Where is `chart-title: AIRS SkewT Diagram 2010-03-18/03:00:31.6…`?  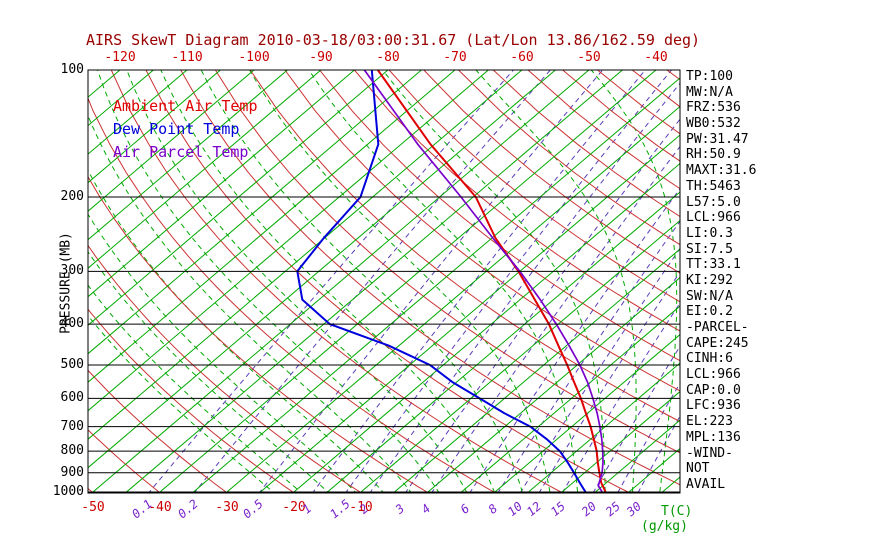
chart-title: AIRS SkewT Diagram 2010-03-18/03:00:31.6… is located at coordinates (393, 40).